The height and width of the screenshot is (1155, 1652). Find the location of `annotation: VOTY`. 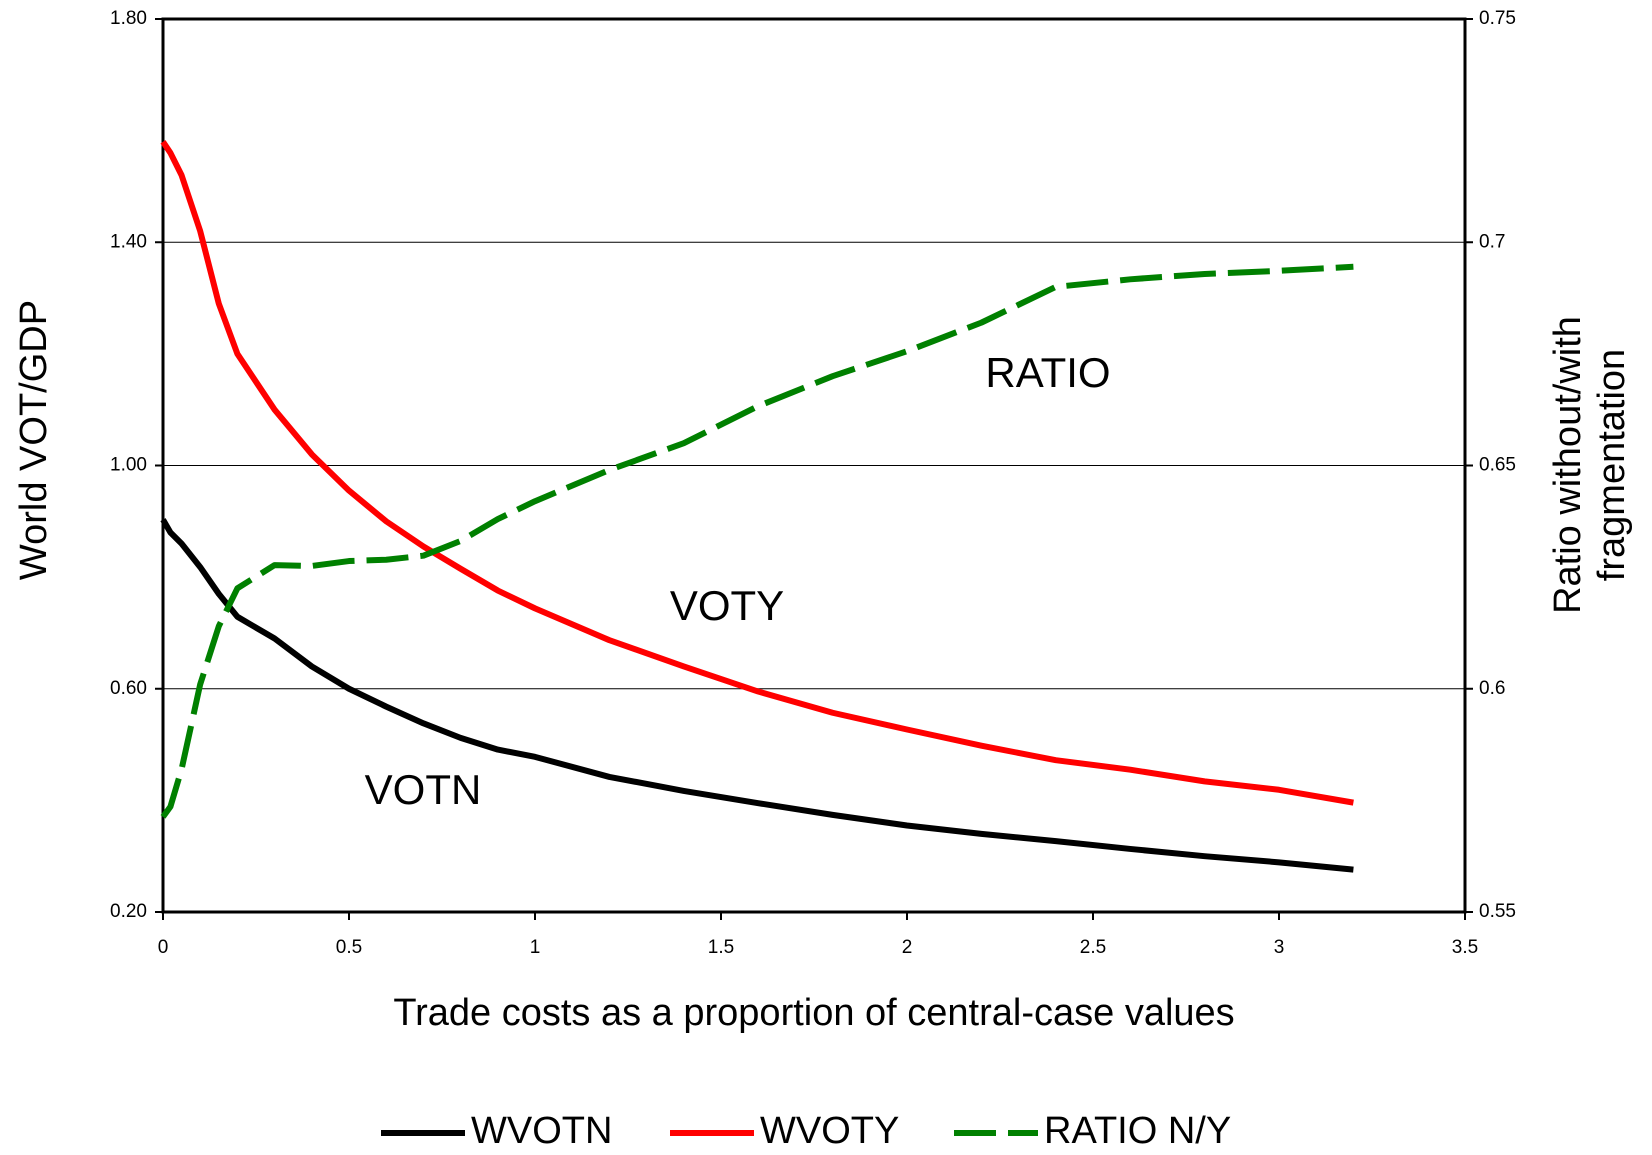

annotation: VOTY is located at coordinates (727, 605).